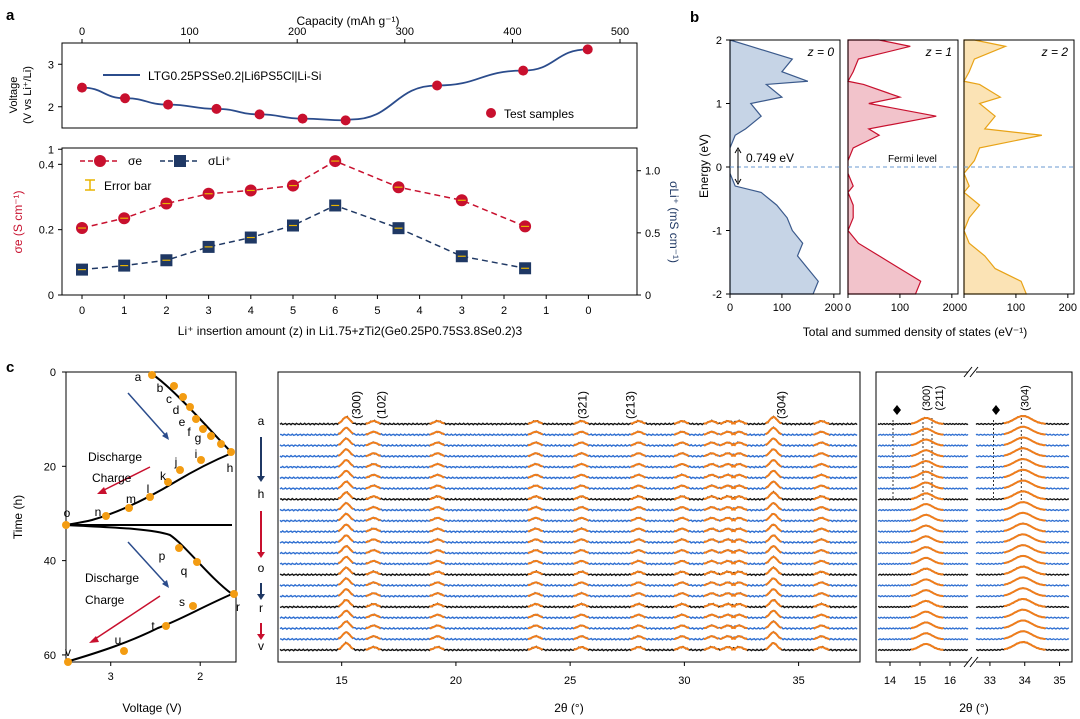 This screenshot has height=719, width=1080. Describe the element at coordinates (297, 32) in the screenshot. I see `capacity-tick-label: 200` at that location.